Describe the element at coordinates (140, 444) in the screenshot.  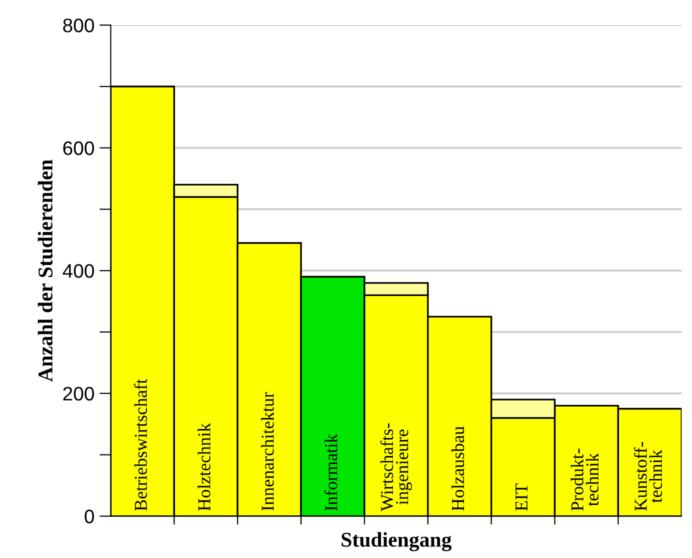
I see `x-tick-label: Betriebswirtschaft` at that location.